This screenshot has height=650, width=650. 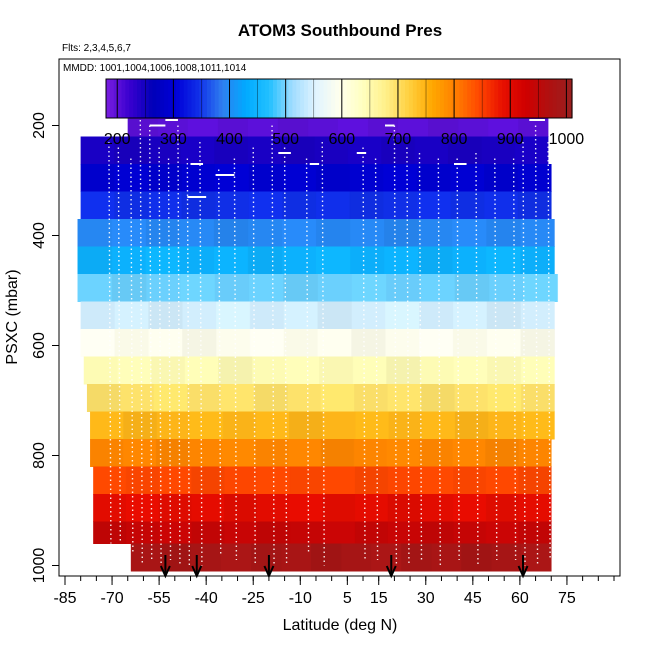 What do you see at coordinates (39, 125) in the screenshot?
I see `y-tick-label: 200` at bounding box center [39, 125].